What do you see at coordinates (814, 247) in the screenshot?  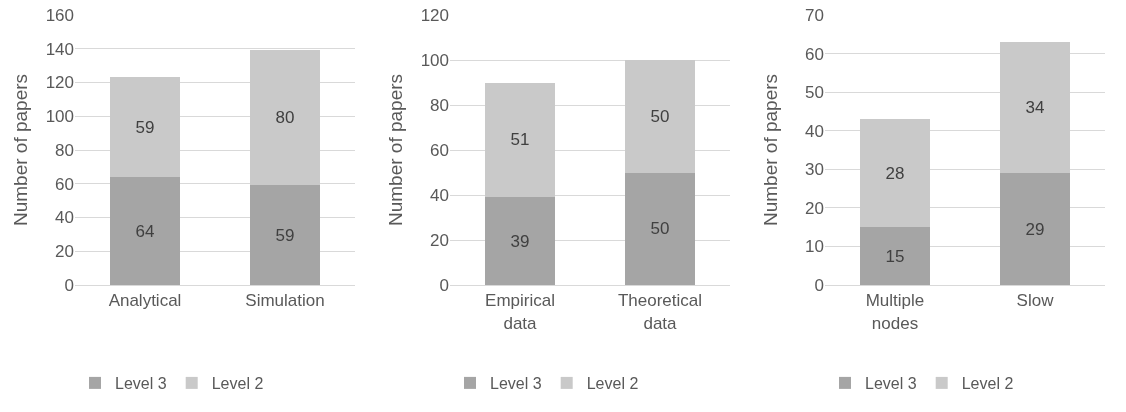 I see `y-tick-label: 10` at bounding box center [814, 247].